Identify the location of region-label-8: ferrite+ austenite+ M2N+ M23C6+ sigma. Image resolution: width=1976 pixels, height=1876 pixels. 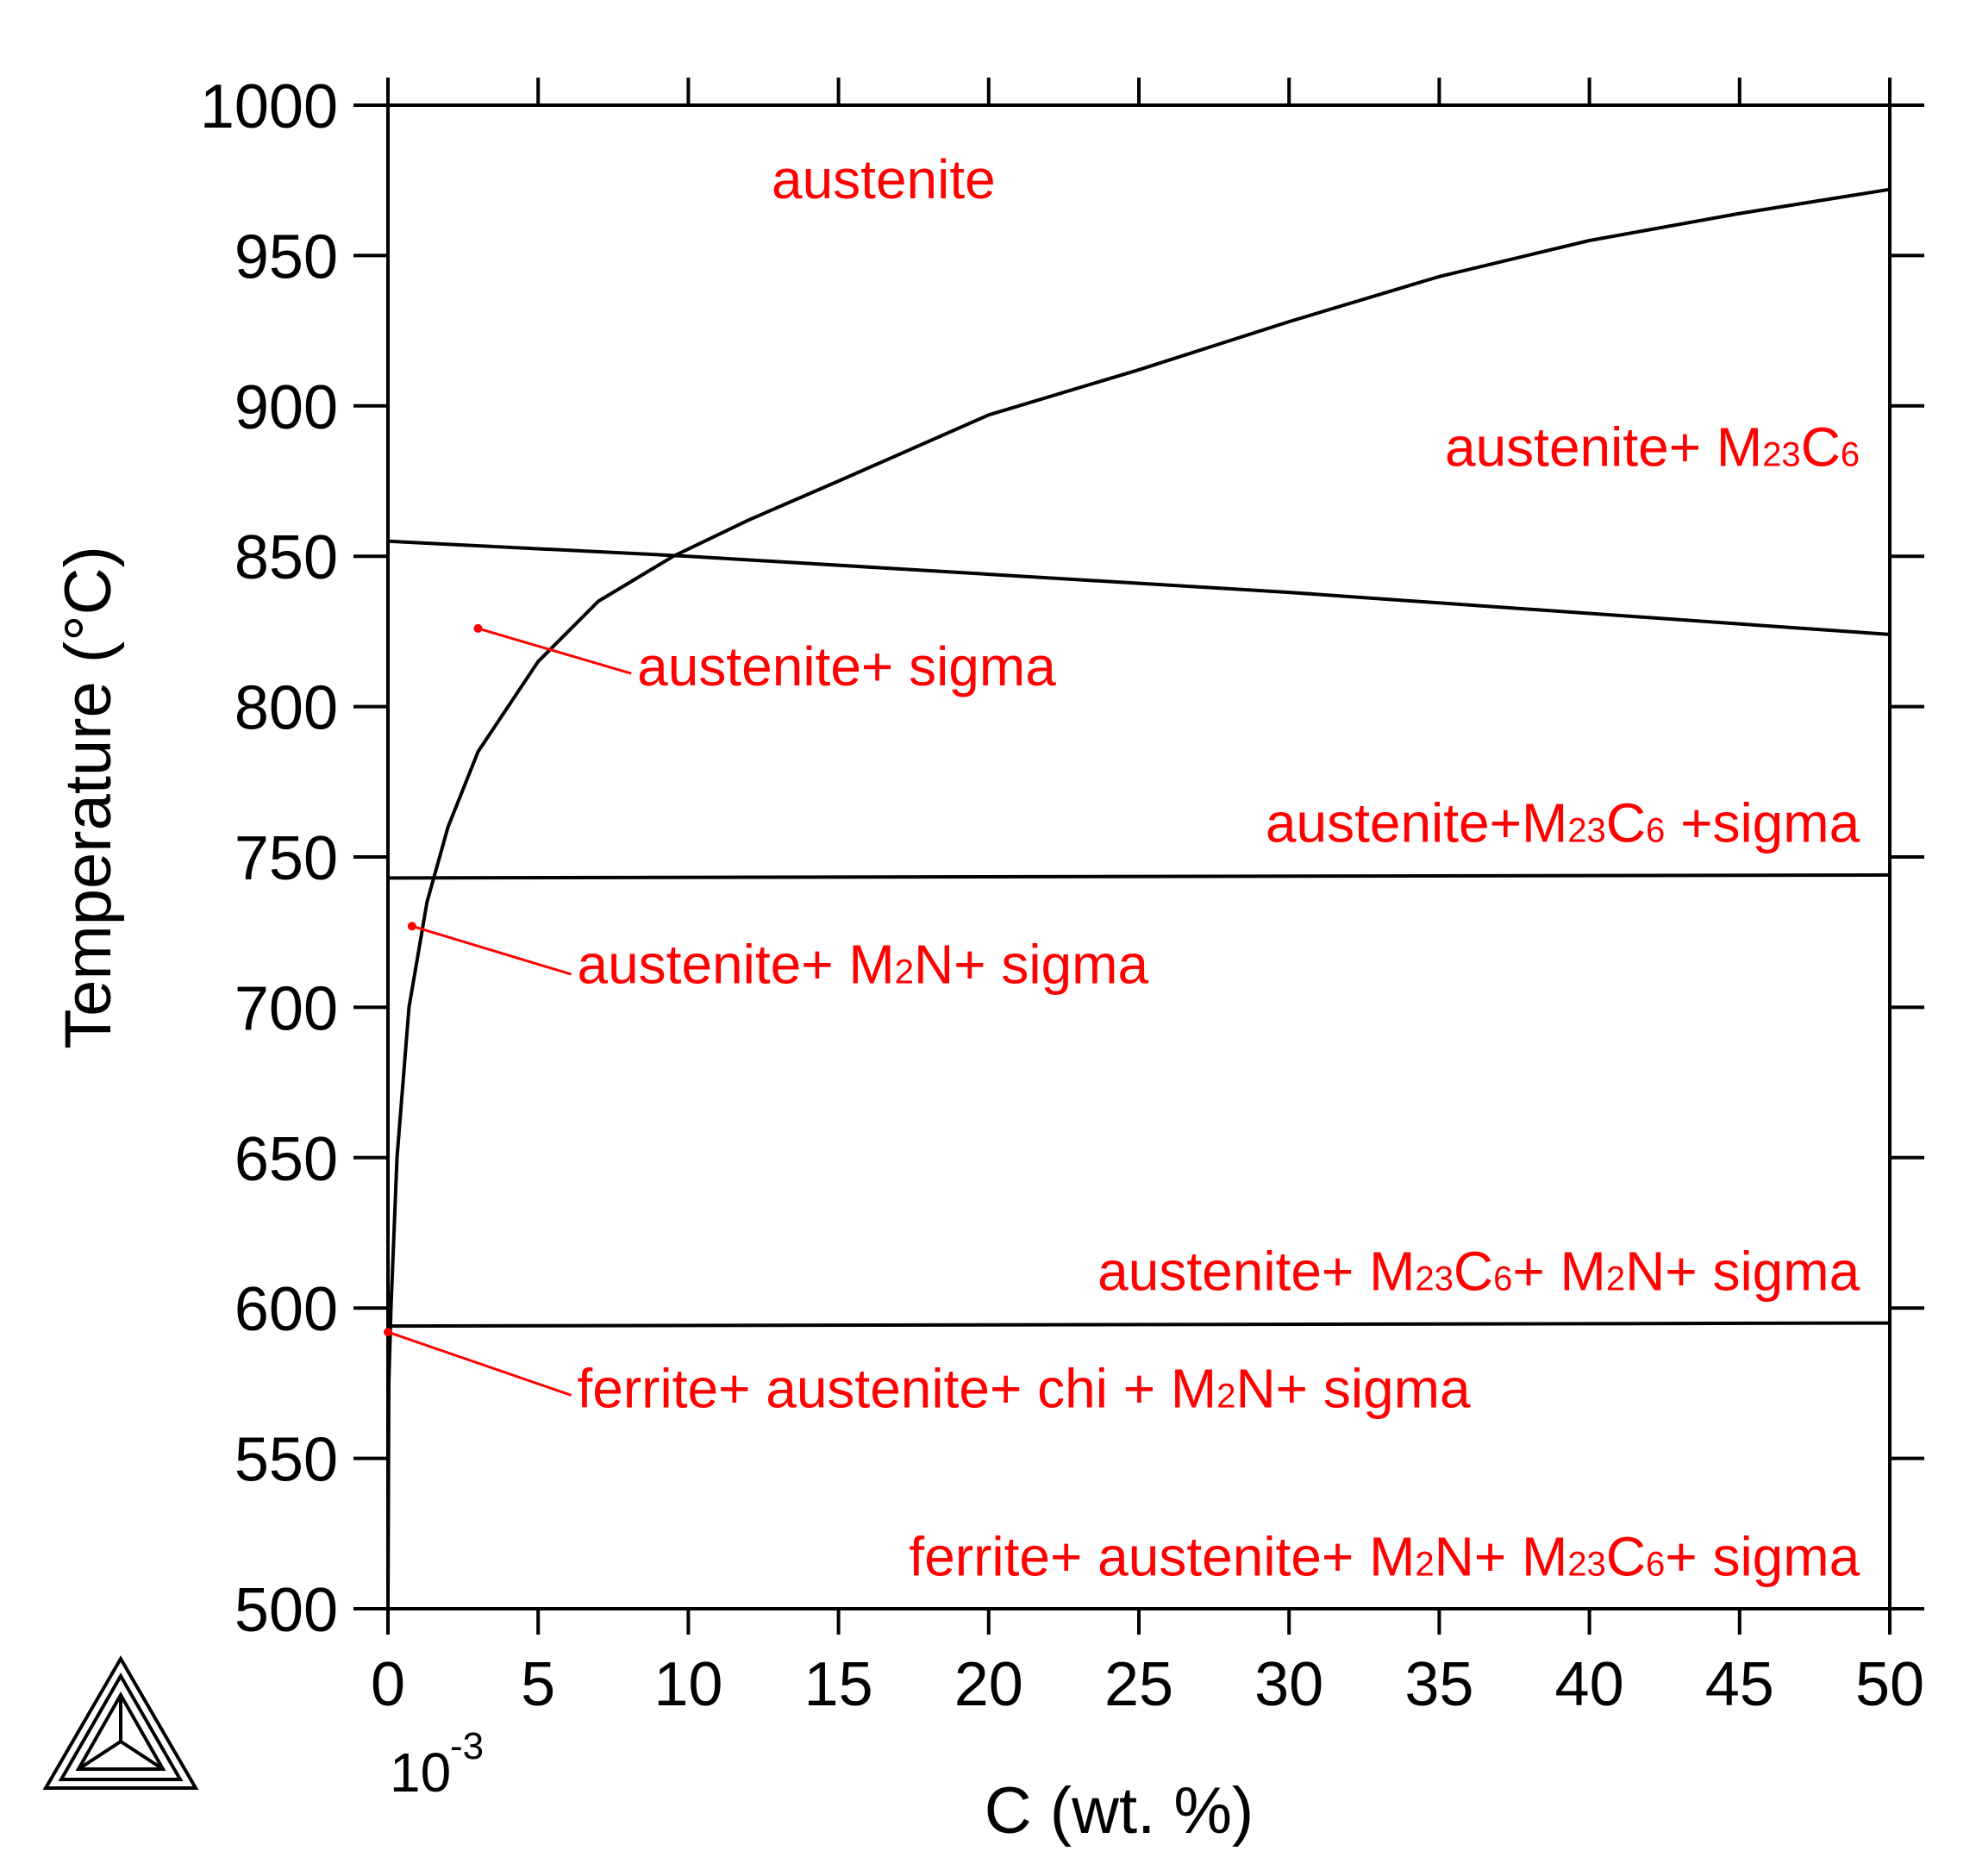
(1384, 1557).